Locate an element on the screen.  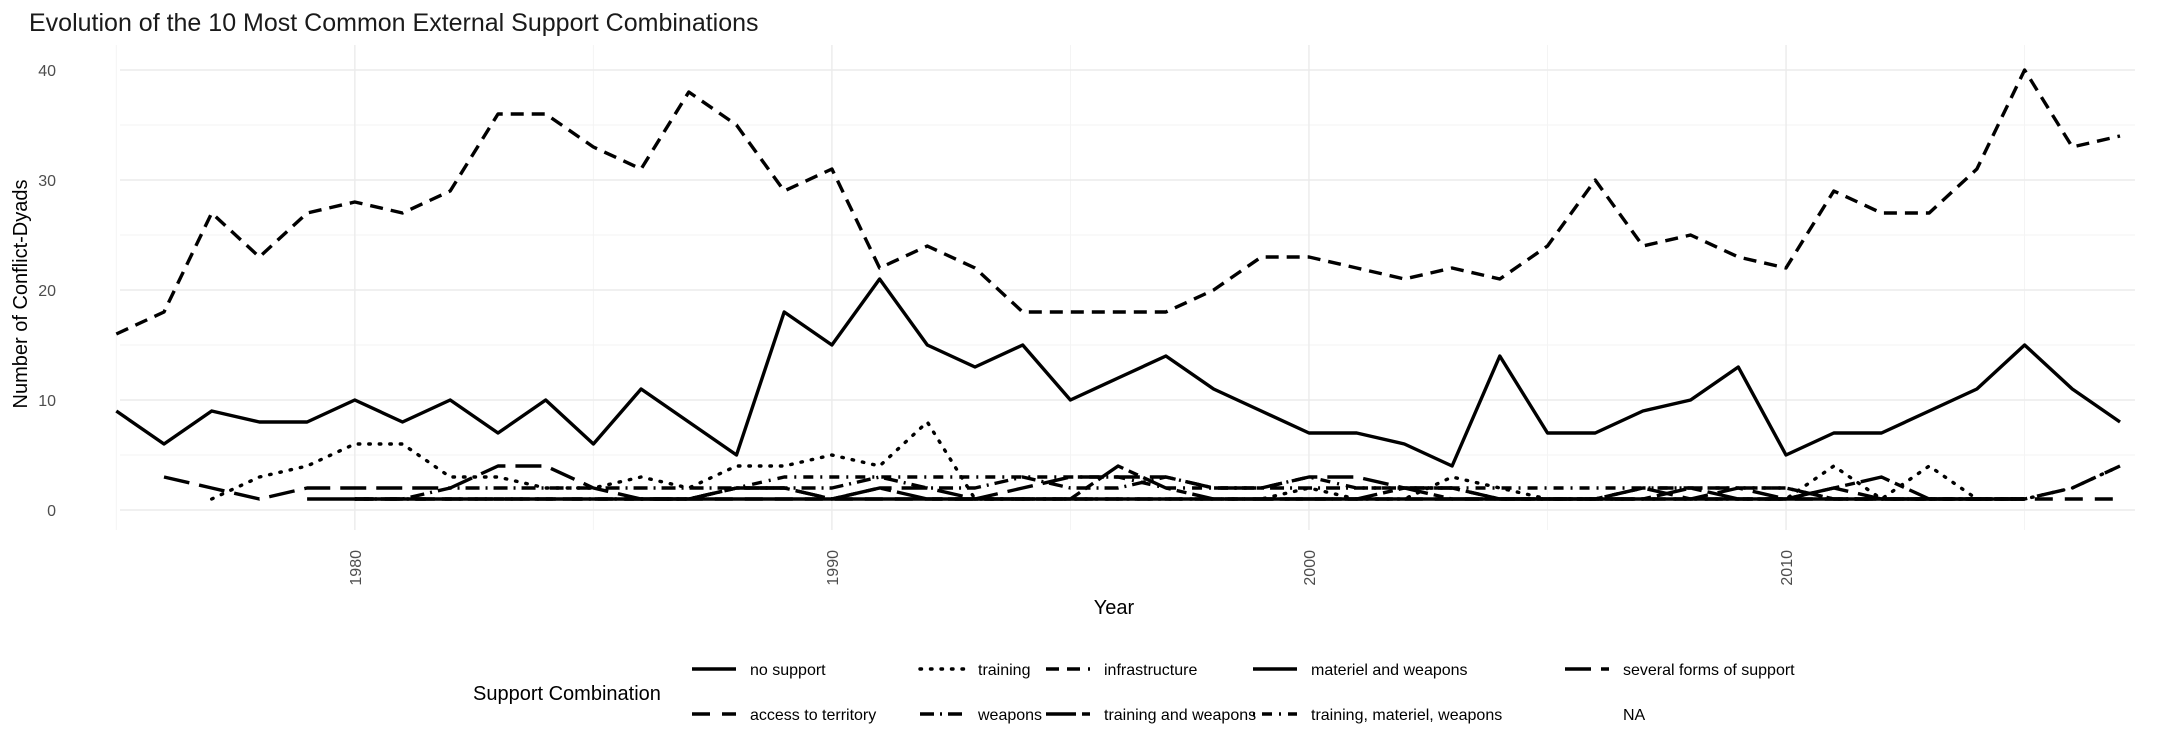
legend-label: training and weapons is located at coordinates (1180, 715).